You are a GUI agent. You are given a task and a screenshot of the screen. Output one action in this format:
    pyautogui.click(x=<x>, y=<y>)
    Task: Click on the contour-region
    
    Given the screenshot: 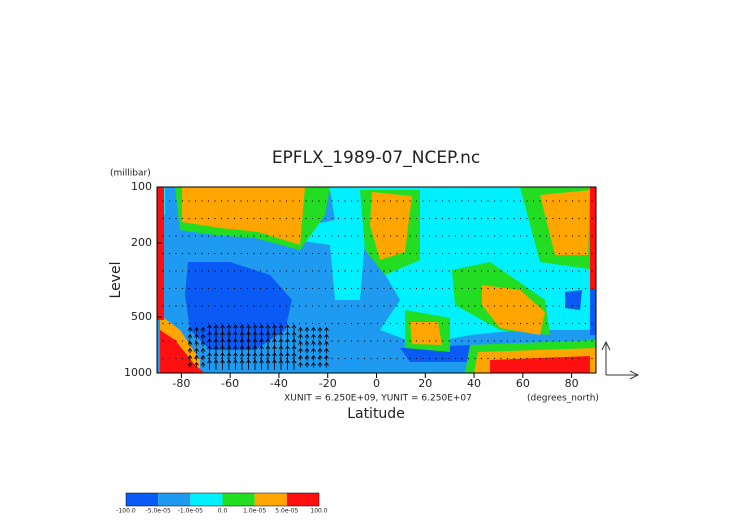 What is the action you would take?
    pyautogui.click(x=513, y=310)
    